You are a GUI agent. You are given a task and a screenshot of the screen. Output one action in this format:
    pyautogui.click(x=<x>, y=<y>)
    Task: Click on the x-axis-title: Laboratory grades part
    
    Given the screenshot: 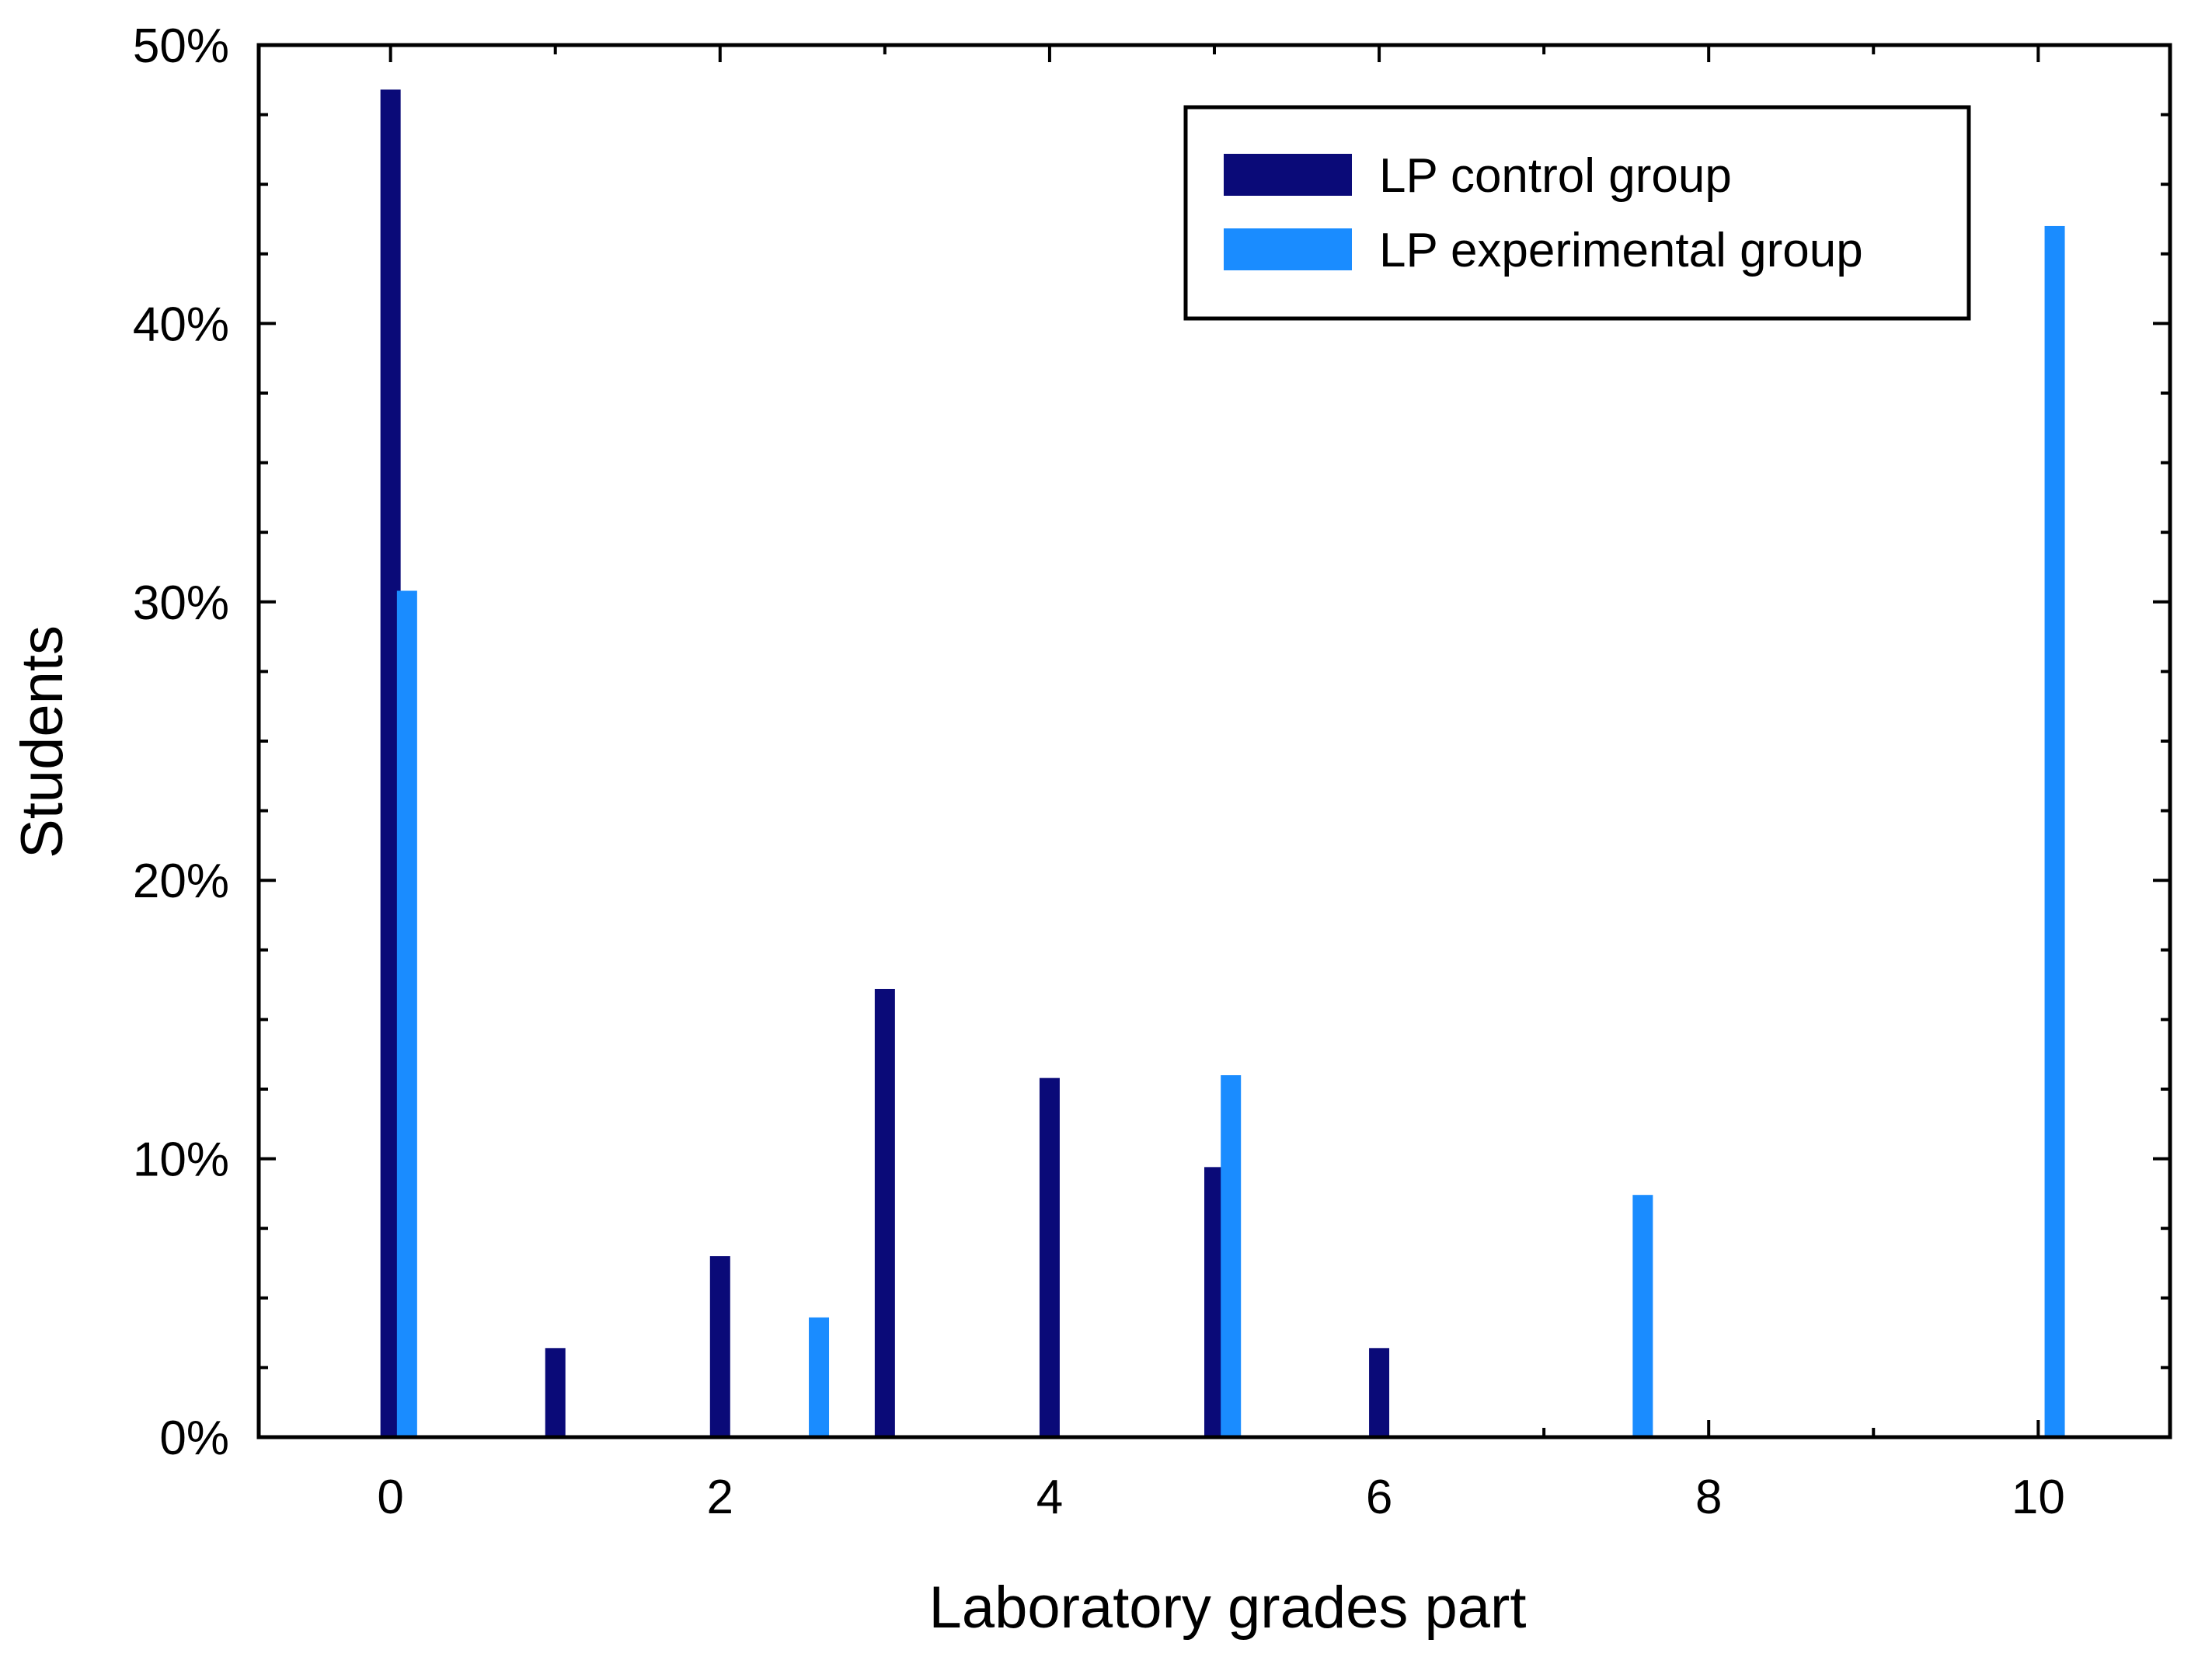 What is the action you would take?
    pyautogui.click(x=1228, y=1608)
    